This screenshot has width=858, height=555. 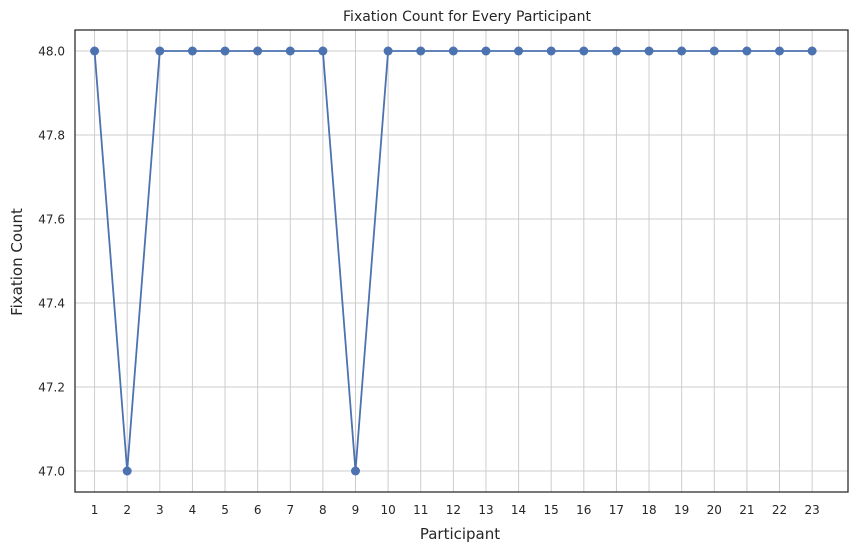 I want to click on x-tick-label: 4, so click(x=193, y=510).